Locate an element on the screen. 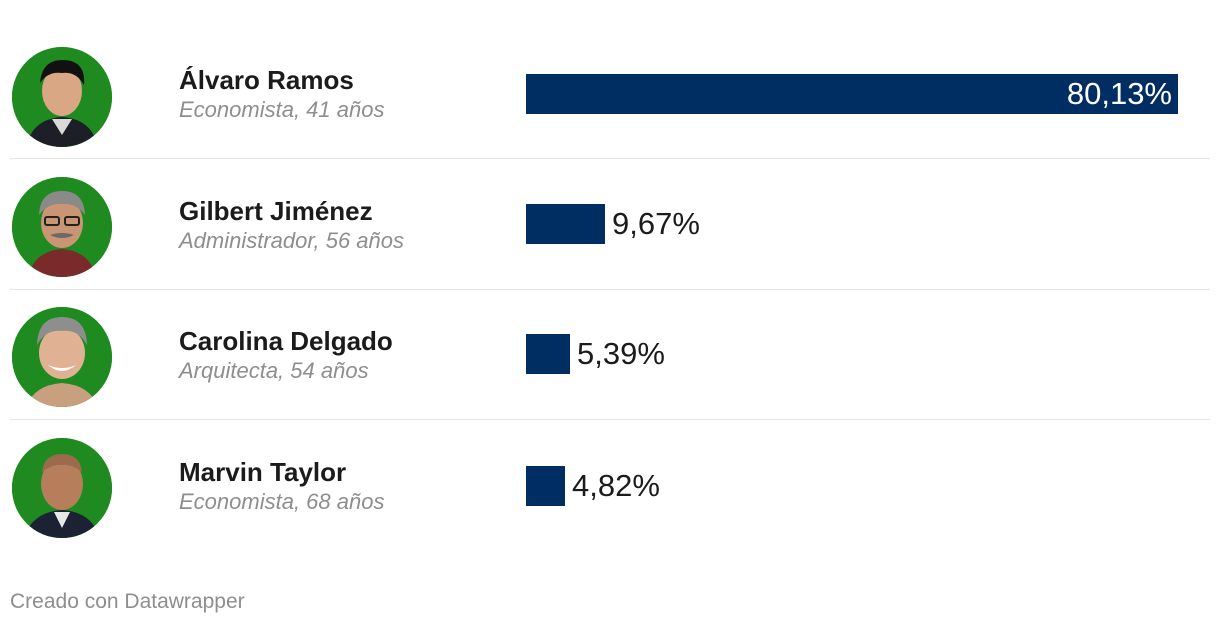  bar-track: 5,39% is located at coordinates (852, 354).